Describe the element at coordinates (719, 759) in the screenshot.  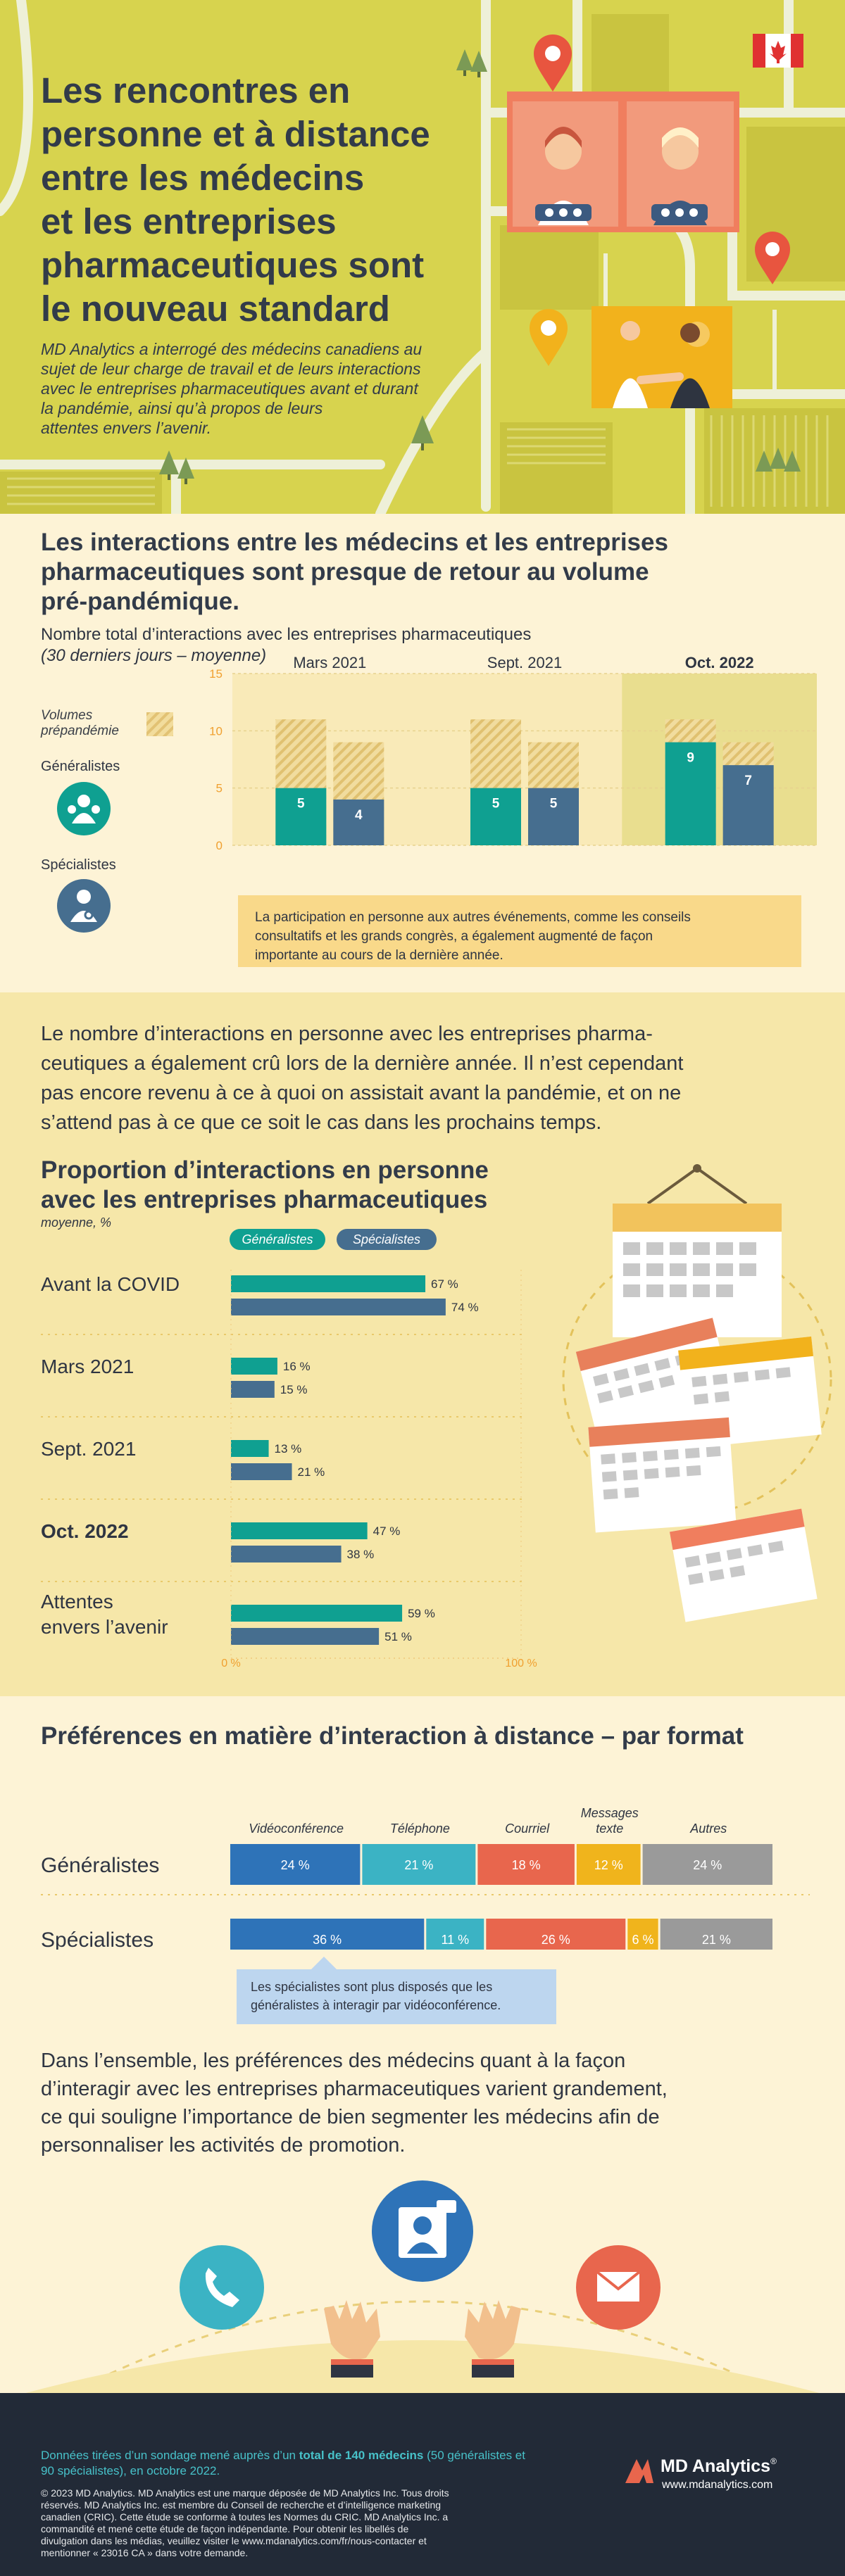
I see `highlight-column` at that location.